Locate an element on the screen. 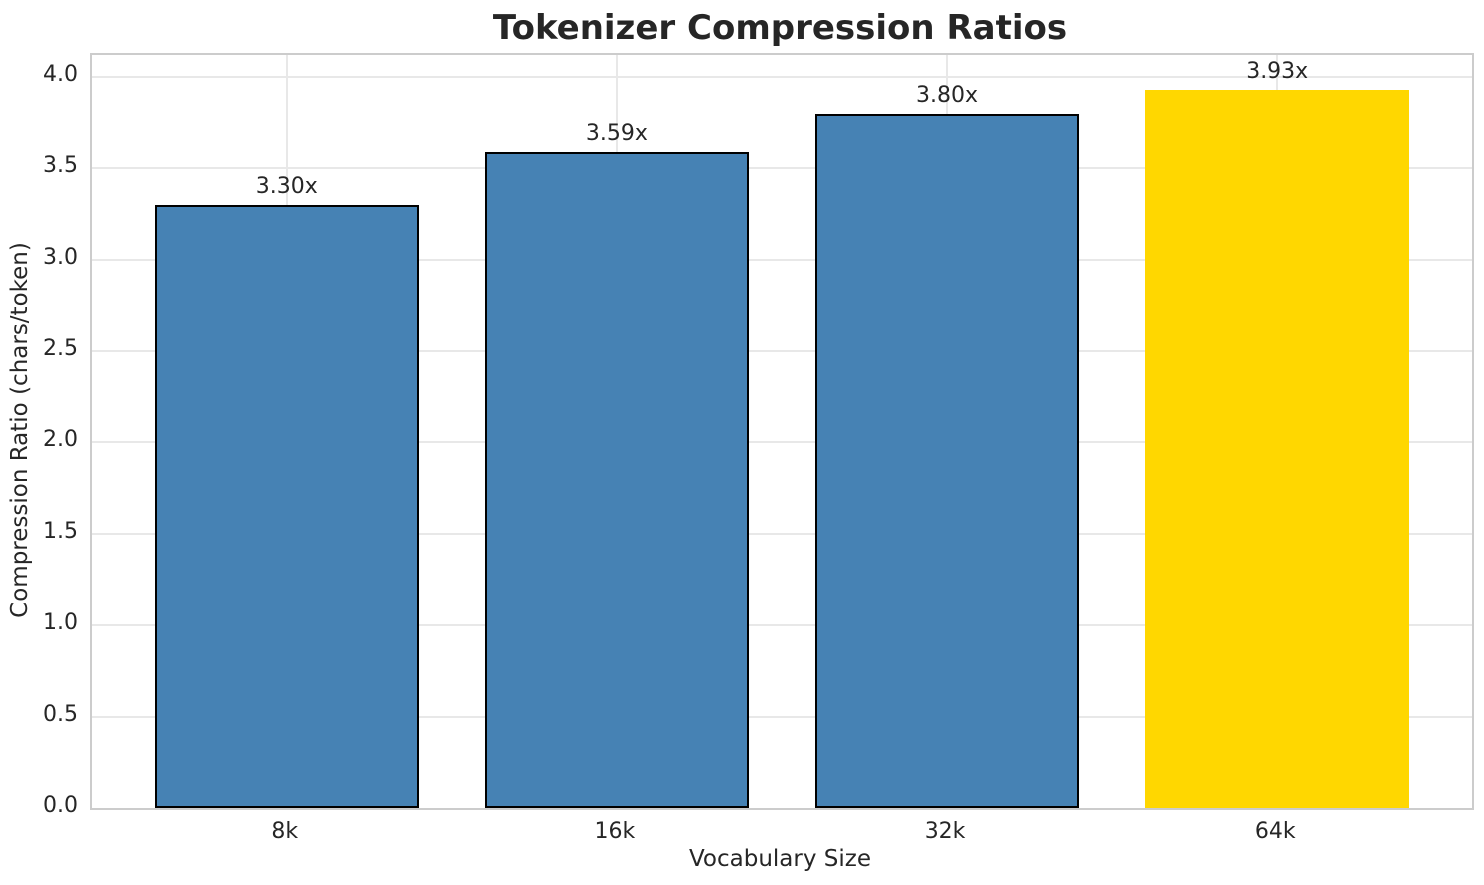  bar-value-label: 3.80x is located at coordinates (947, 95).